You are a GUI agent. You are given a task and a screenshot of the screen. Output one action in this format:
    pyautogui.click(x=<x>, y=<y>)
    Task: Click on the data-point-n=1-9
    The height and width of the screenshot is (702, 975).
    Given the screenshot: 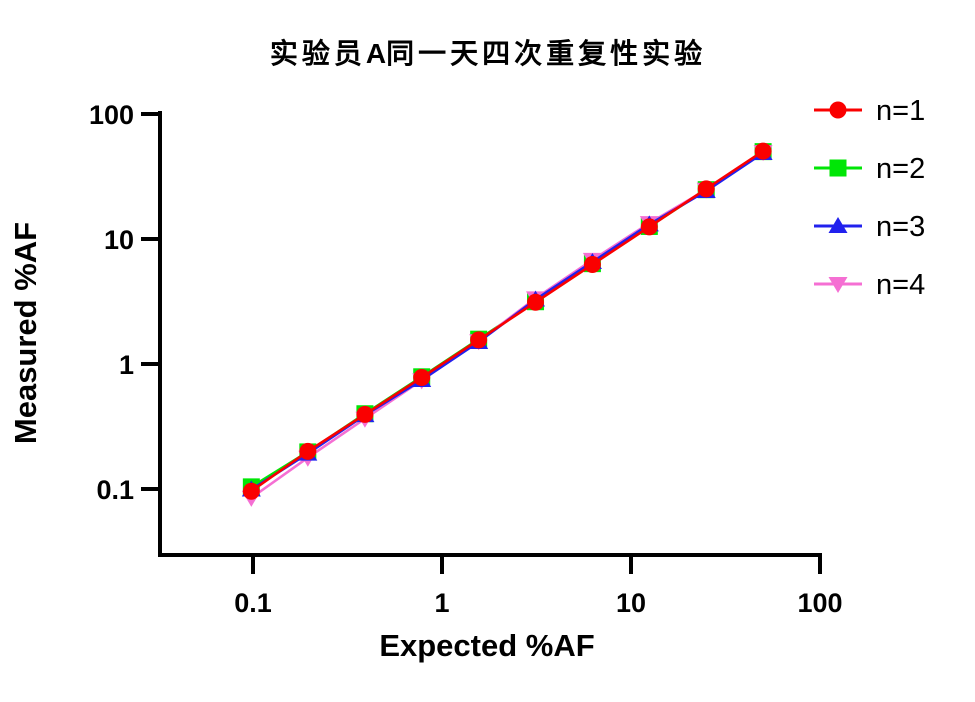 What is the action you would take?
    pyautogui.click(x=763, y=151)
    